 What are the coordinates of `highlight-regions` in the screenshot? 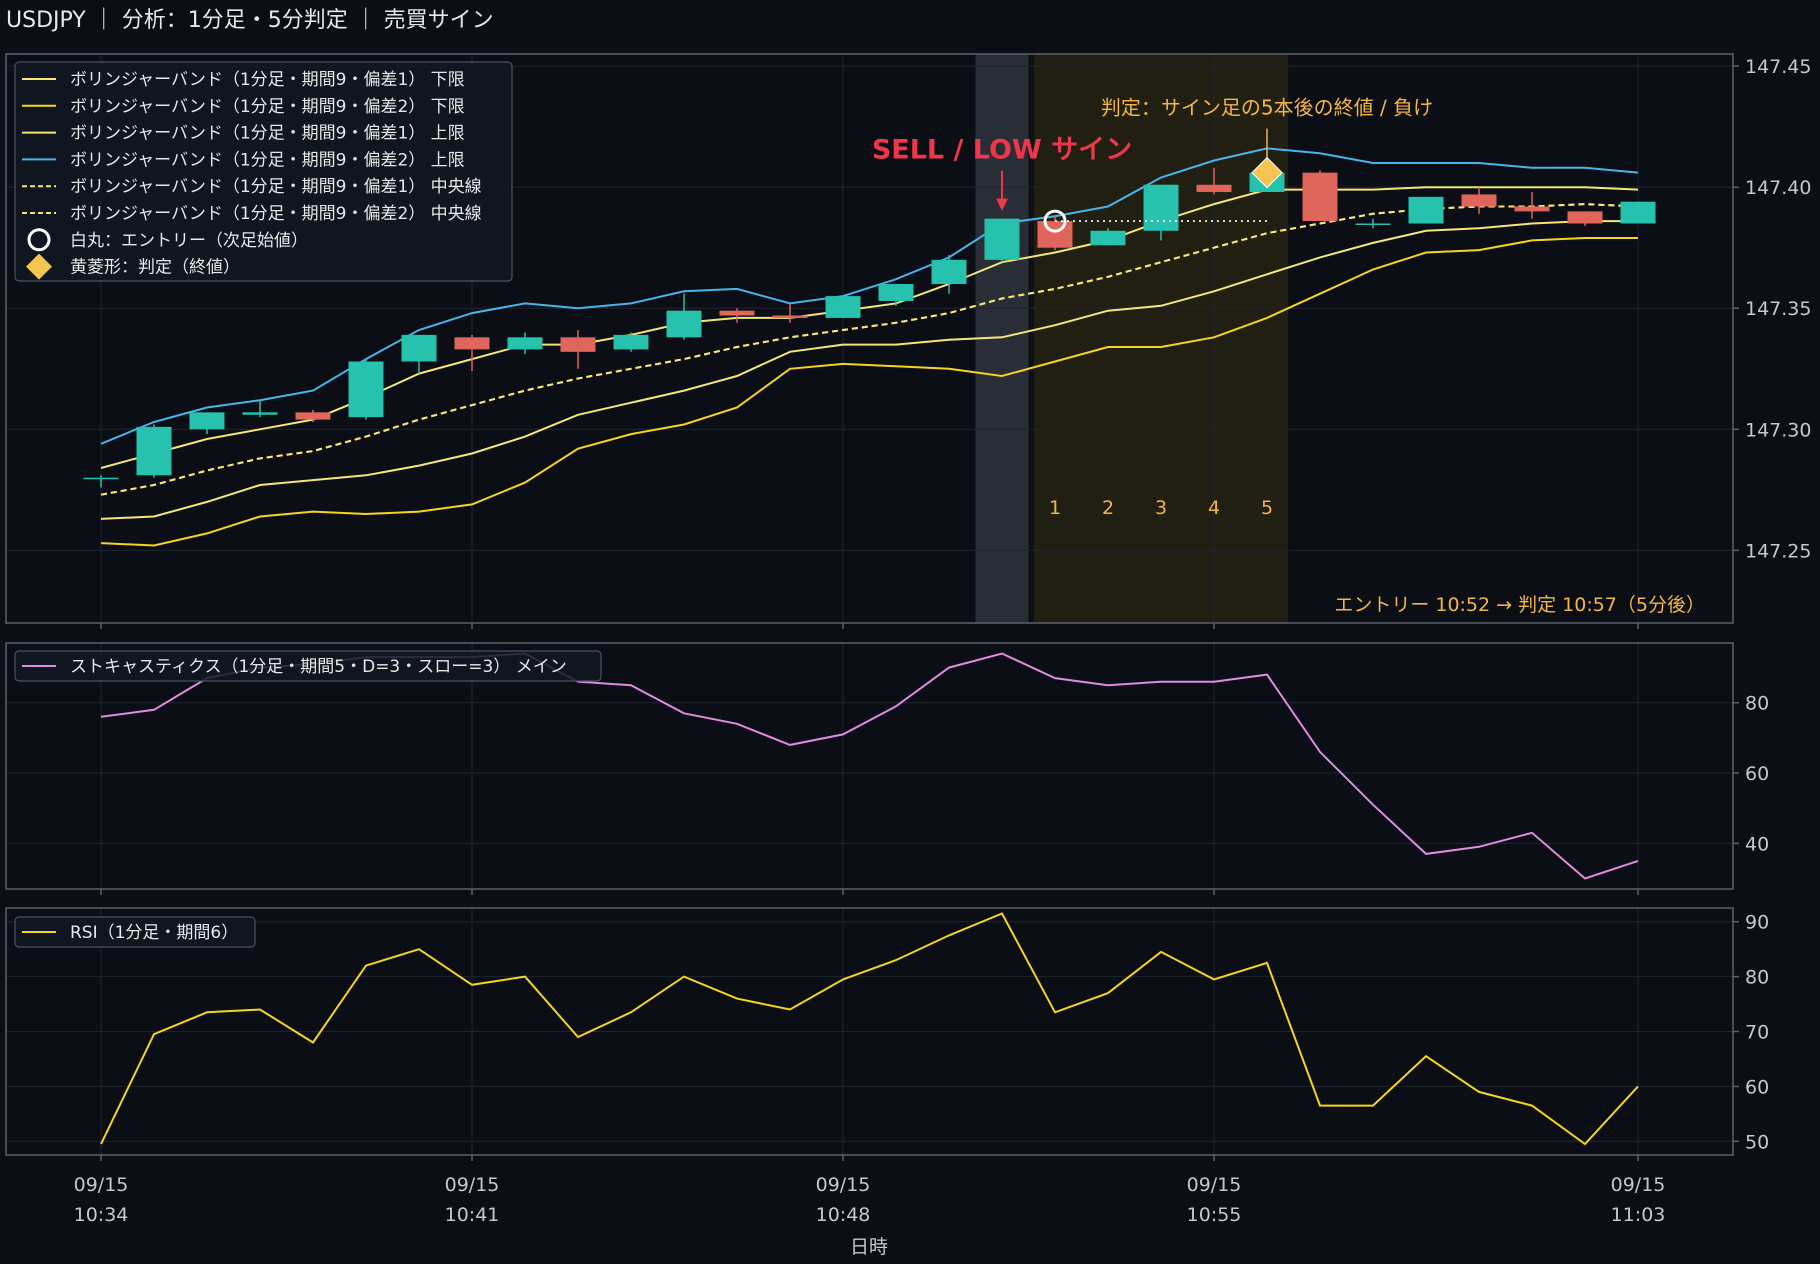 It's located at (1132, 338).